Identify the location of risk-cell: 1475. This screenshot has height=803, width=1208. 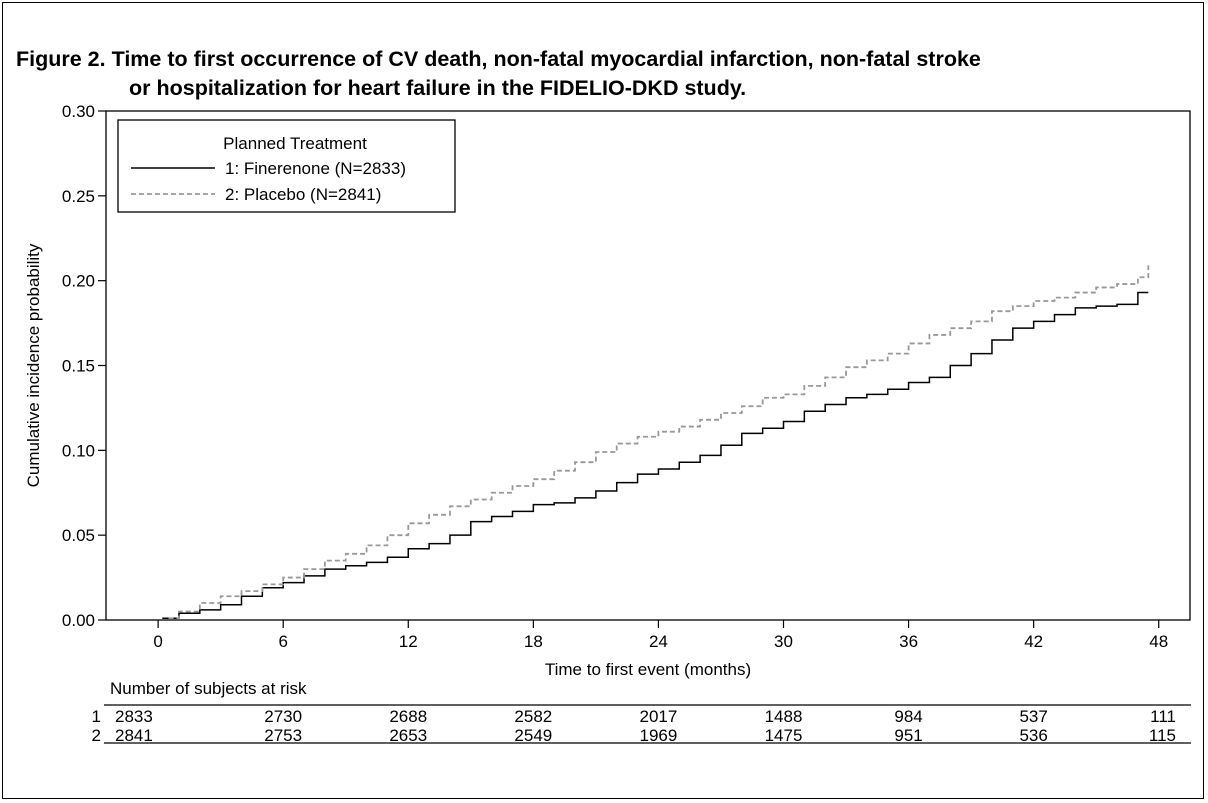
(784, 735).